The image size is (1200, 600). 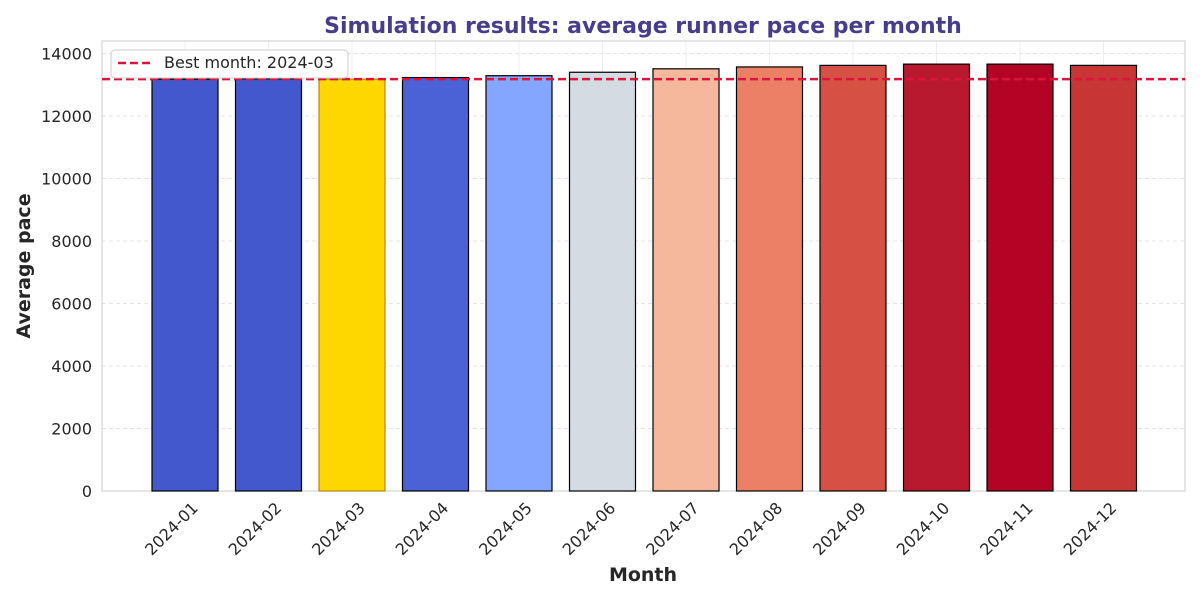 I want to click on x-tick-label: 2024-11, so click(x=1006, y=528).